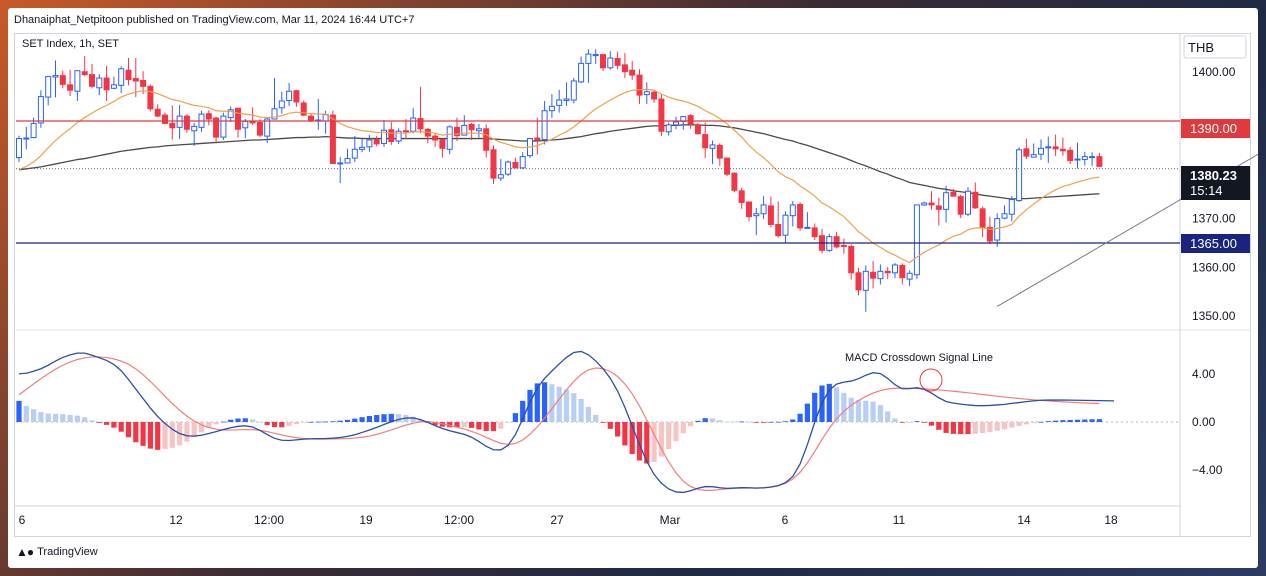 The image size is (1266, 576). What do you see at coordinates (1214, 219) in the screenshot?
I see `price-tick-label: 1370.00` at bounding box center [1214, 219].